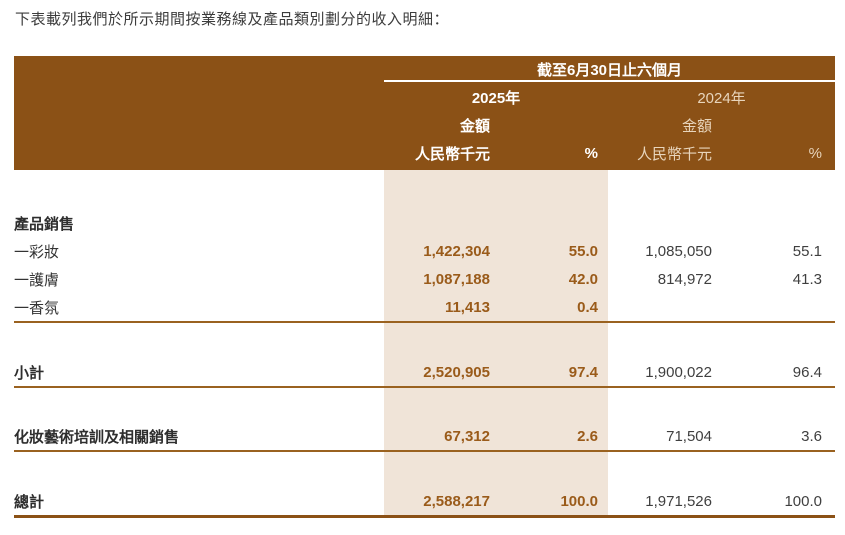  I want to click on pct-2024: 55.1, so click(807, 251).